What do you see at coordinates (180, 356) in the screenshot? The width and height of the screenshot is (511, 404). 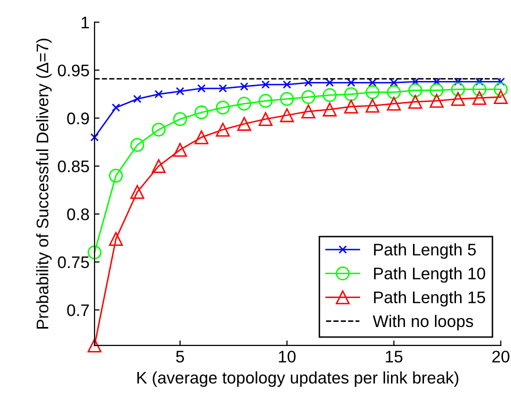 I see `x-tick-label: 5` at bounding box center [180, 356].